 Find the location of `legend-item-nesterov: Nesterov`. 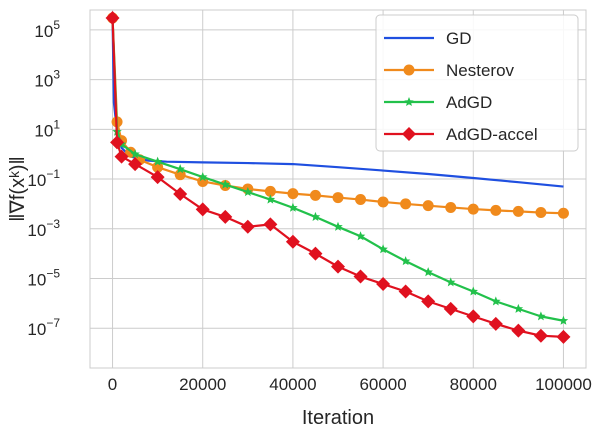

legend-item-nesterov: Nesterov is located at coordinates (449, 70).